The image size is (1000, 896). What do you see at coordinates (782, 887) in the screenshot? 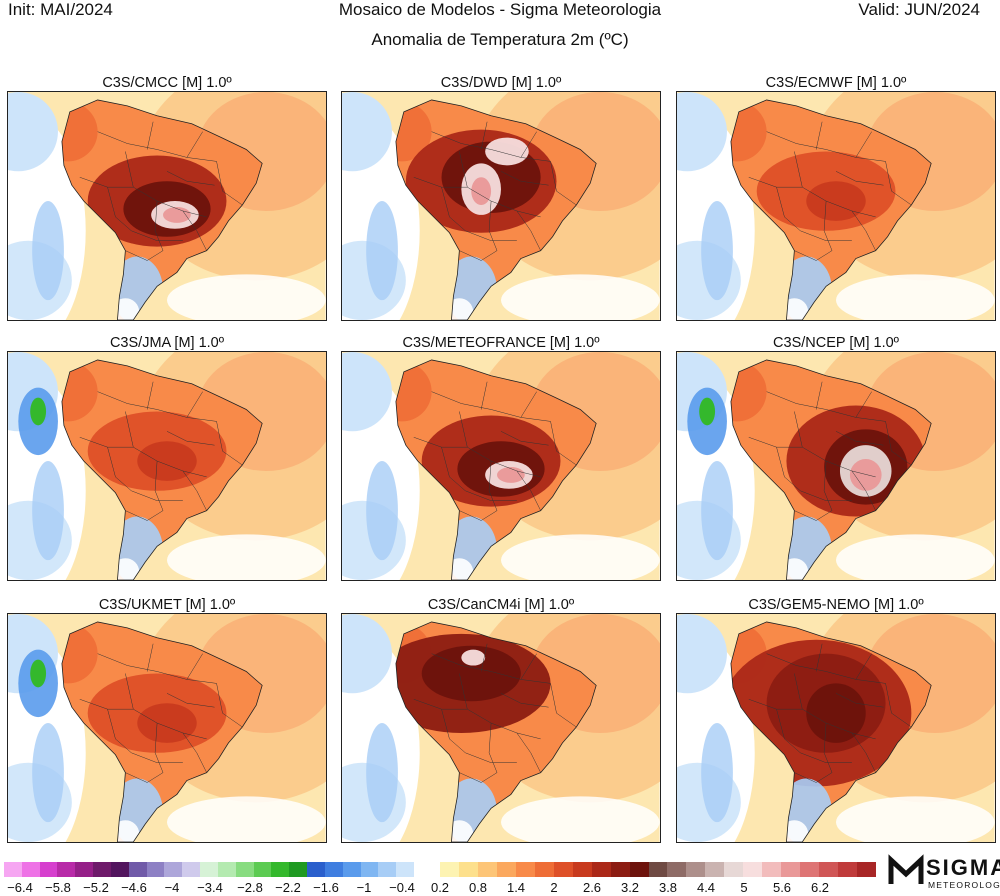
I see `colorbar-tick-label: 5.6` at bounding box center [782, 887].